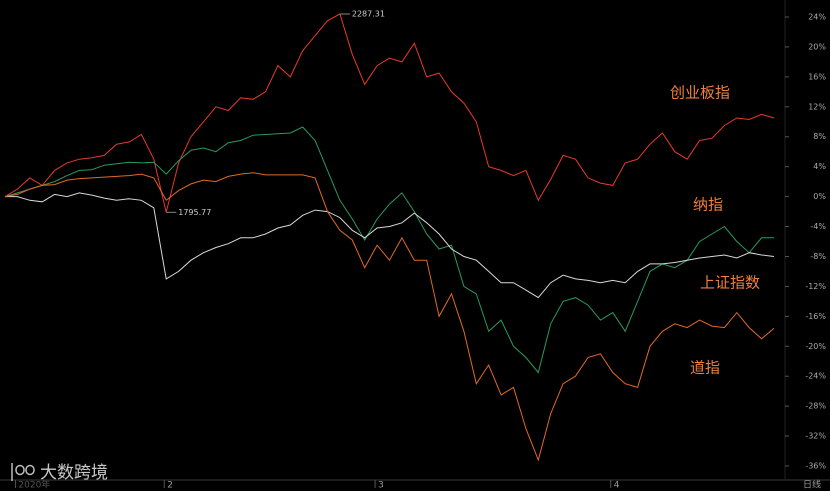 This screenshot has width=830, height=491. Describe the element at coordinates (34, 485) in the screenshot. I see `x-tick-label: 2020年` at that location.